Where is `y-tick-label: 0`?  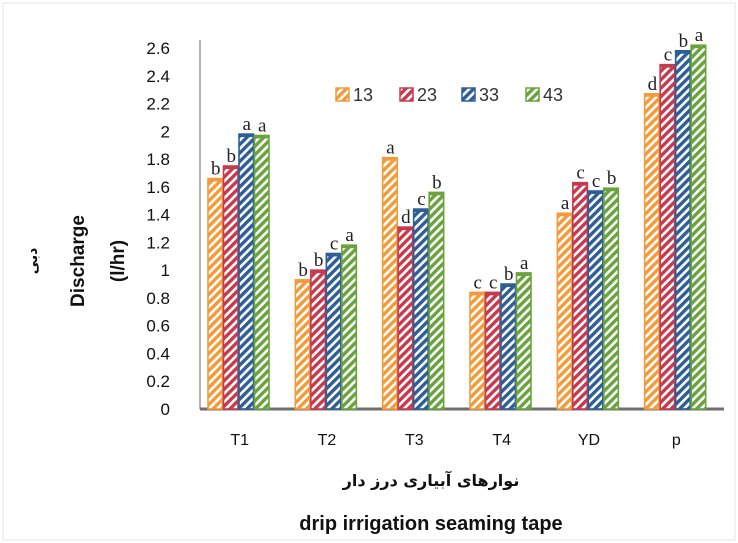
y-tick-label: 0 is located at coordinates (165, 409).